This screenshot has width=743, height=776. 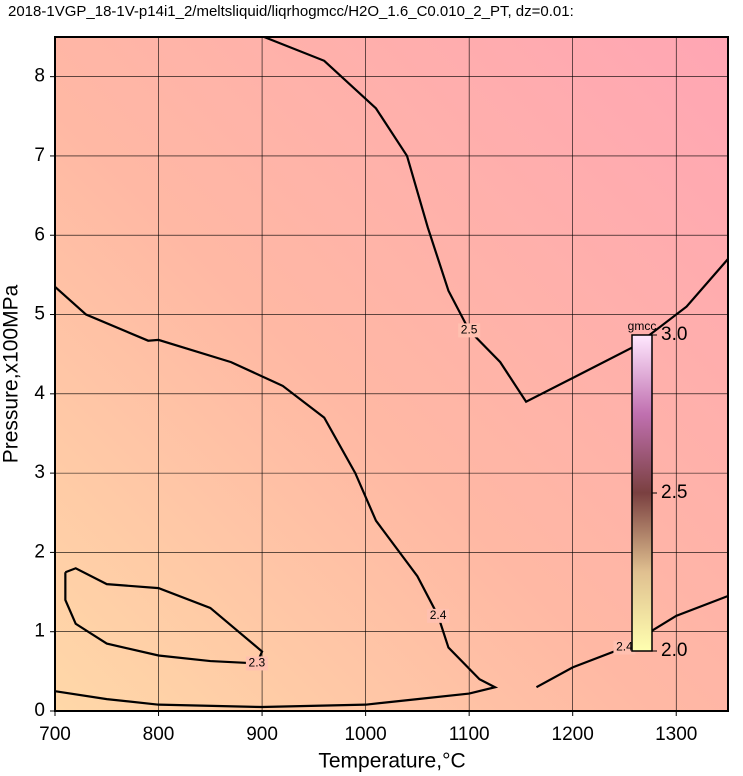 What do you see at coordinates (676, 734) in the screenshot?
I see `x-tick-label: 1300` at bounding box center [676, 734].